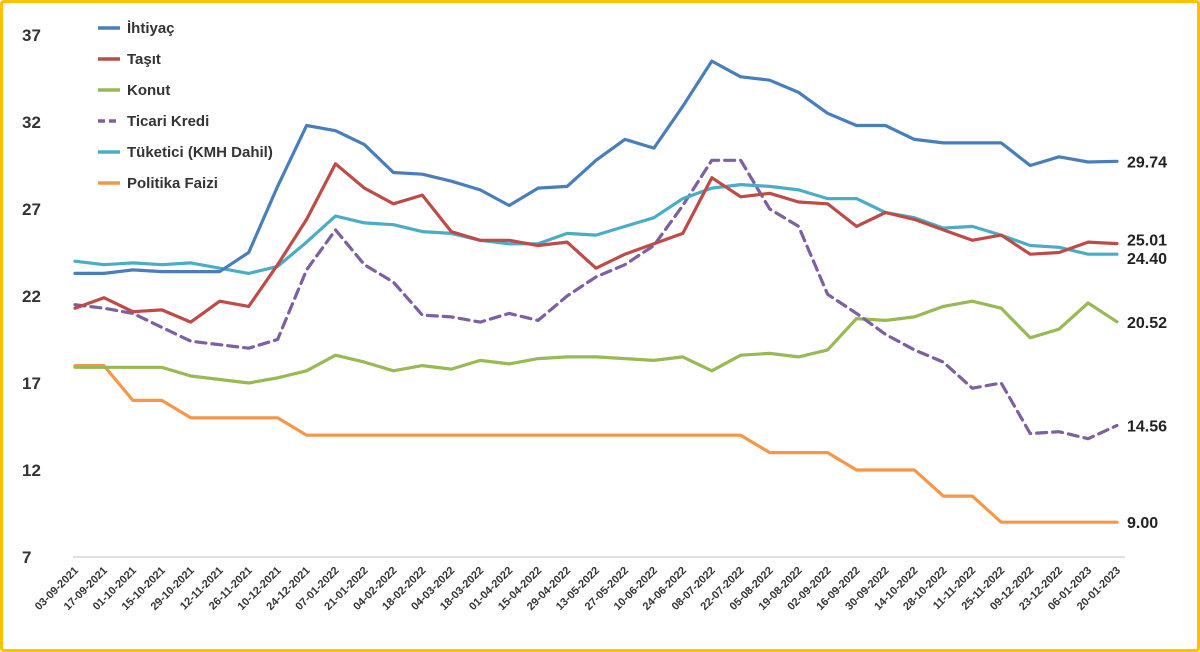 Image resolution: width=1200 pixels, height=652 pixels. I want to click on legend-label: İhtiyaç, so click(151, 28).